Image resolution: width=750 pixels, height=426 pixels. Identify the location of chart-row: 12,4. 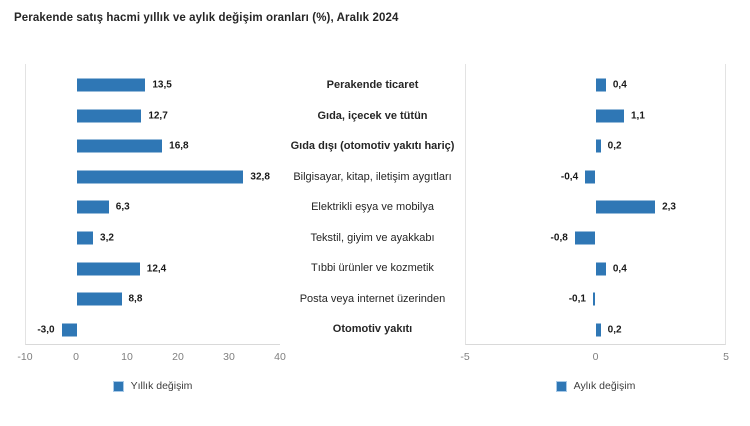
(153, 268).